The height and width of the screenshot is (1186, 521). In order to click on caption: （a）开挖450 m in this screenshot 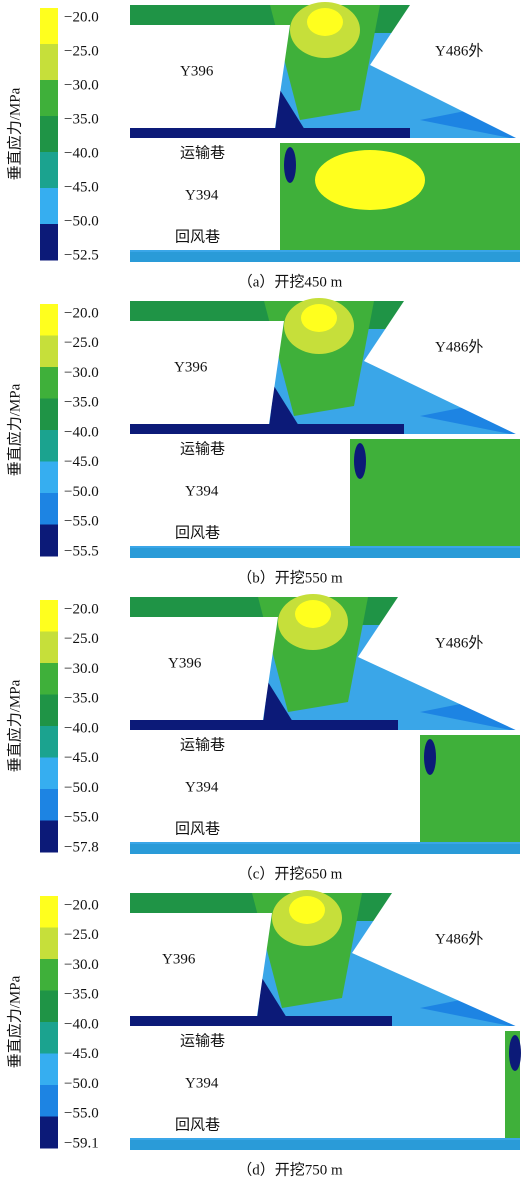, I will do `click(290, 281)`.